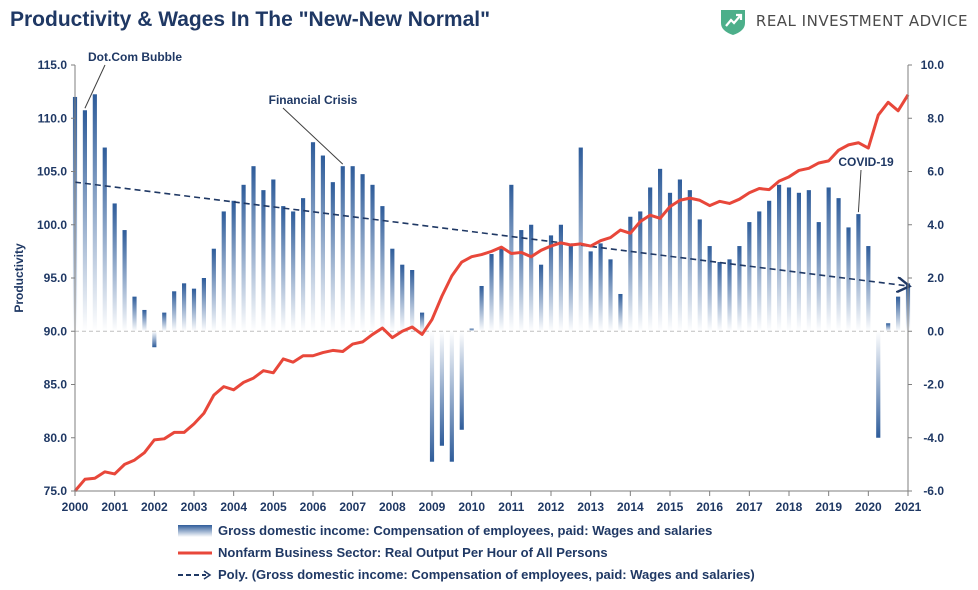 This screenshot has height=590, width=978. Describe the element at coordinates (732, 22) in the screenshot. I see `rising-arrow-shield-icon` at that location.